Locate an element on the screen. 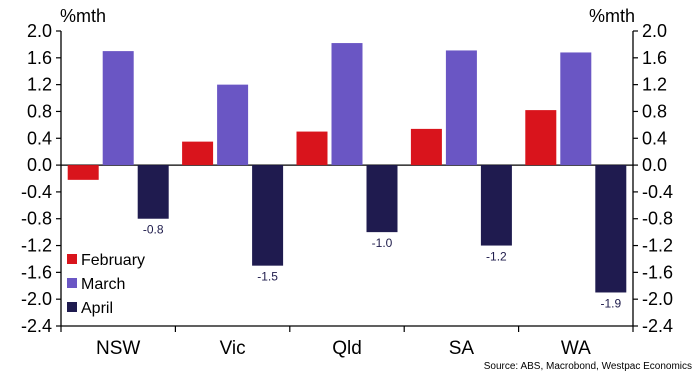 The width and height of the screenshot is (699, 372). data-label: -0.8 is located at coordinates (153, 230).